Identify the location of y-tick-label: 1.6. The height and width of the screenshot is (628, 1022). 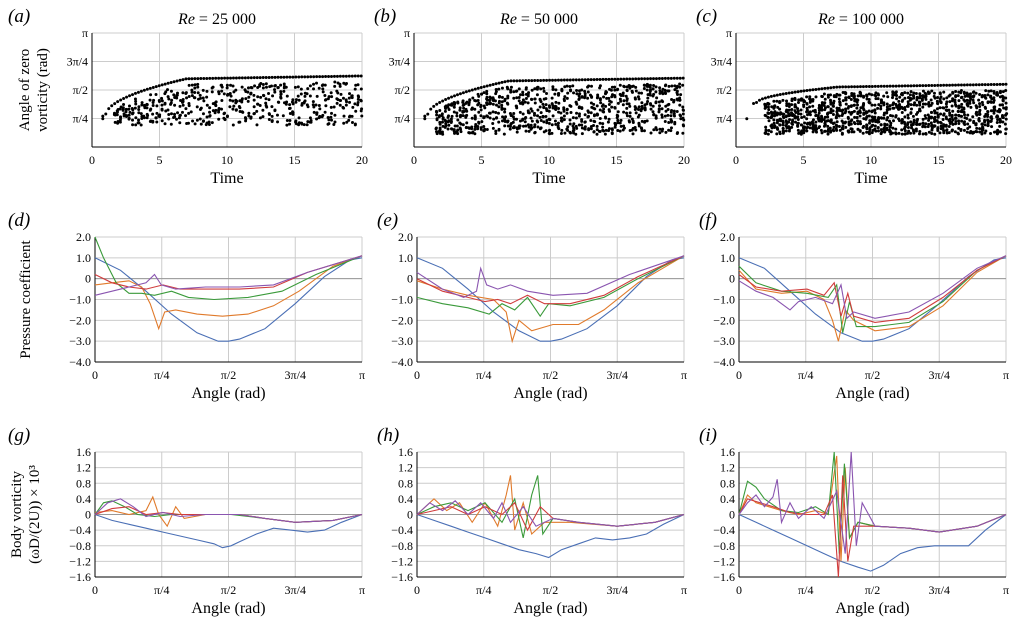
(405, 452).